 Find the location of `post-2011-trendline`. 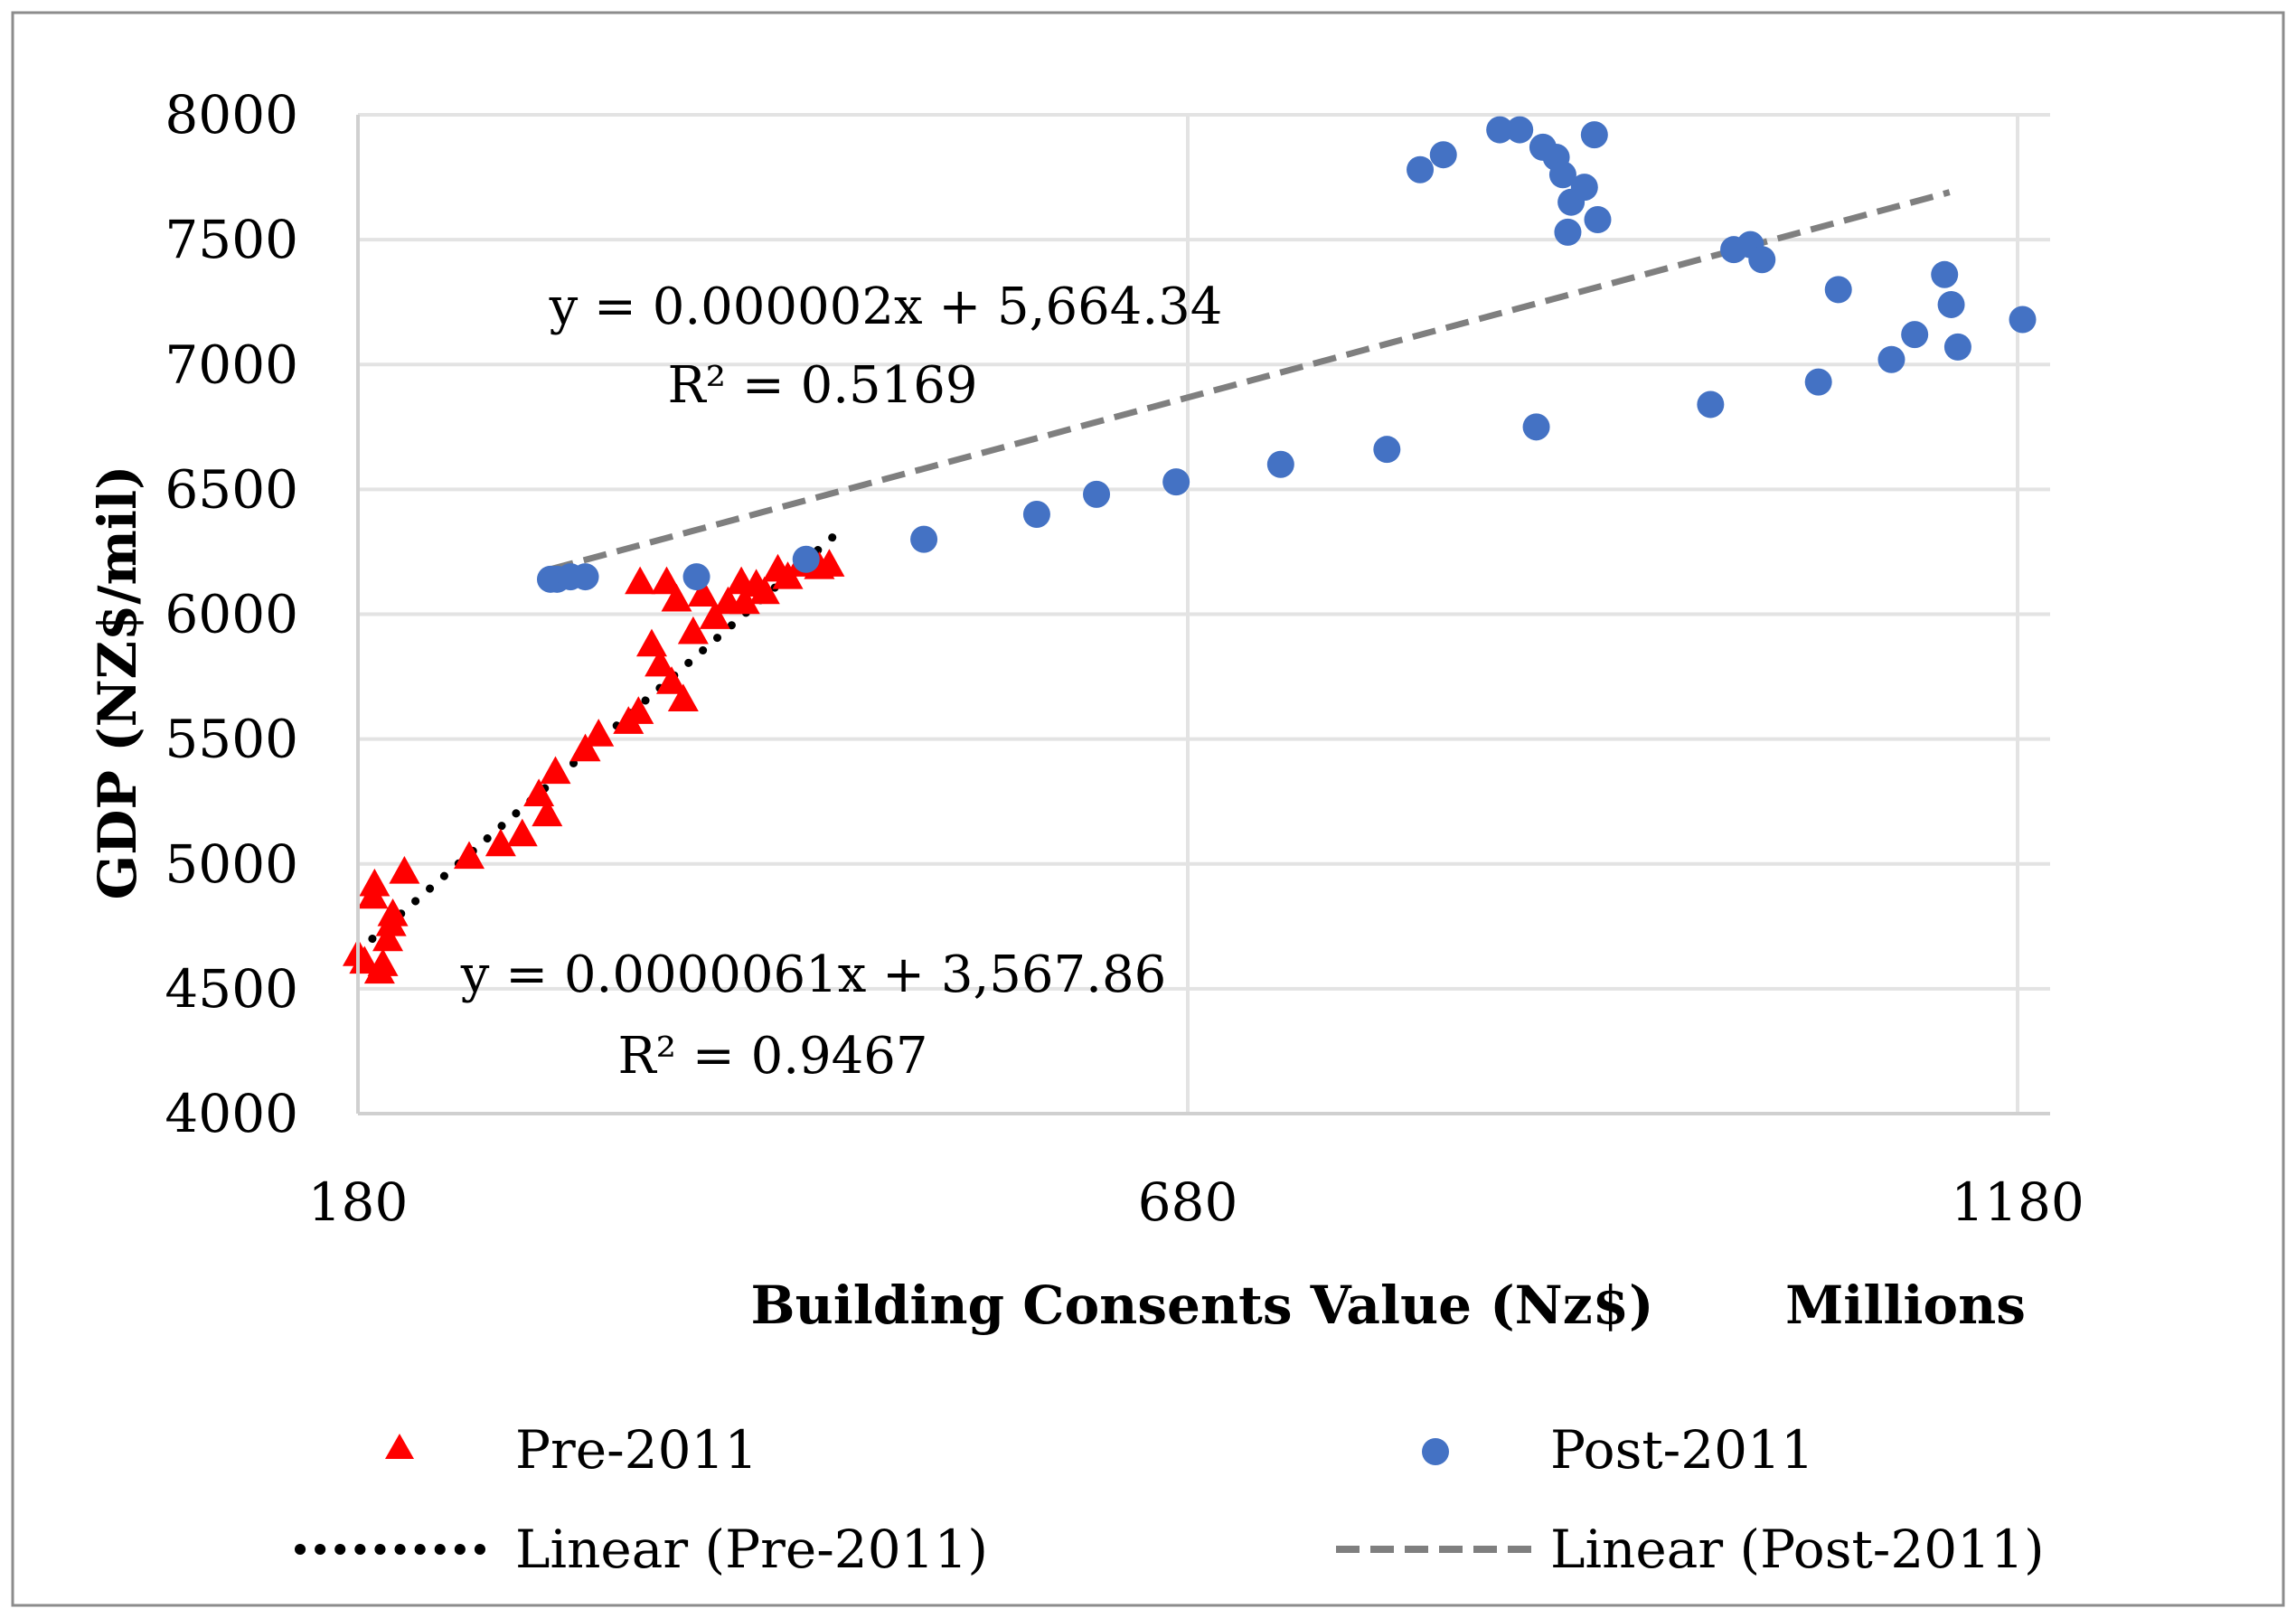

post-2011-trendline is located at coordinates (1250, 381).